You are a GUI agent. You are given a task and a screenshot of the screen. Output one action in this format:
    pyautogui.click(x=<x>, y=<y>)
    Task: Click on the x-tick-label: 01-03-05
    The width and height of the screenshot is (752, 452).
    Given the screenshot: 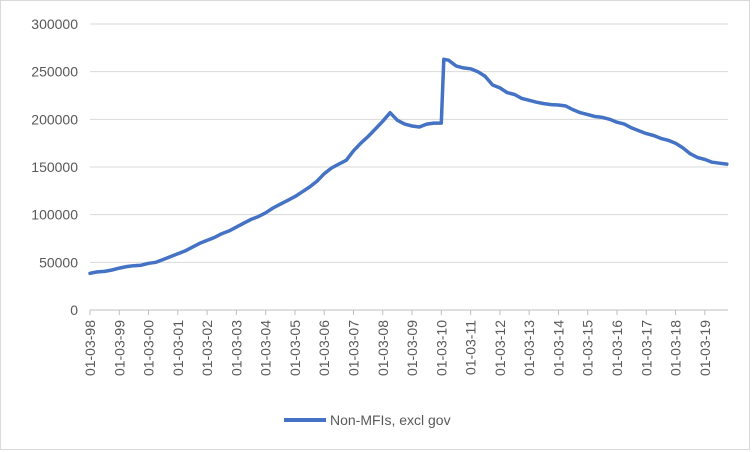 What is the action you would take?
    pyautogui.click(x=295, y=348)
    